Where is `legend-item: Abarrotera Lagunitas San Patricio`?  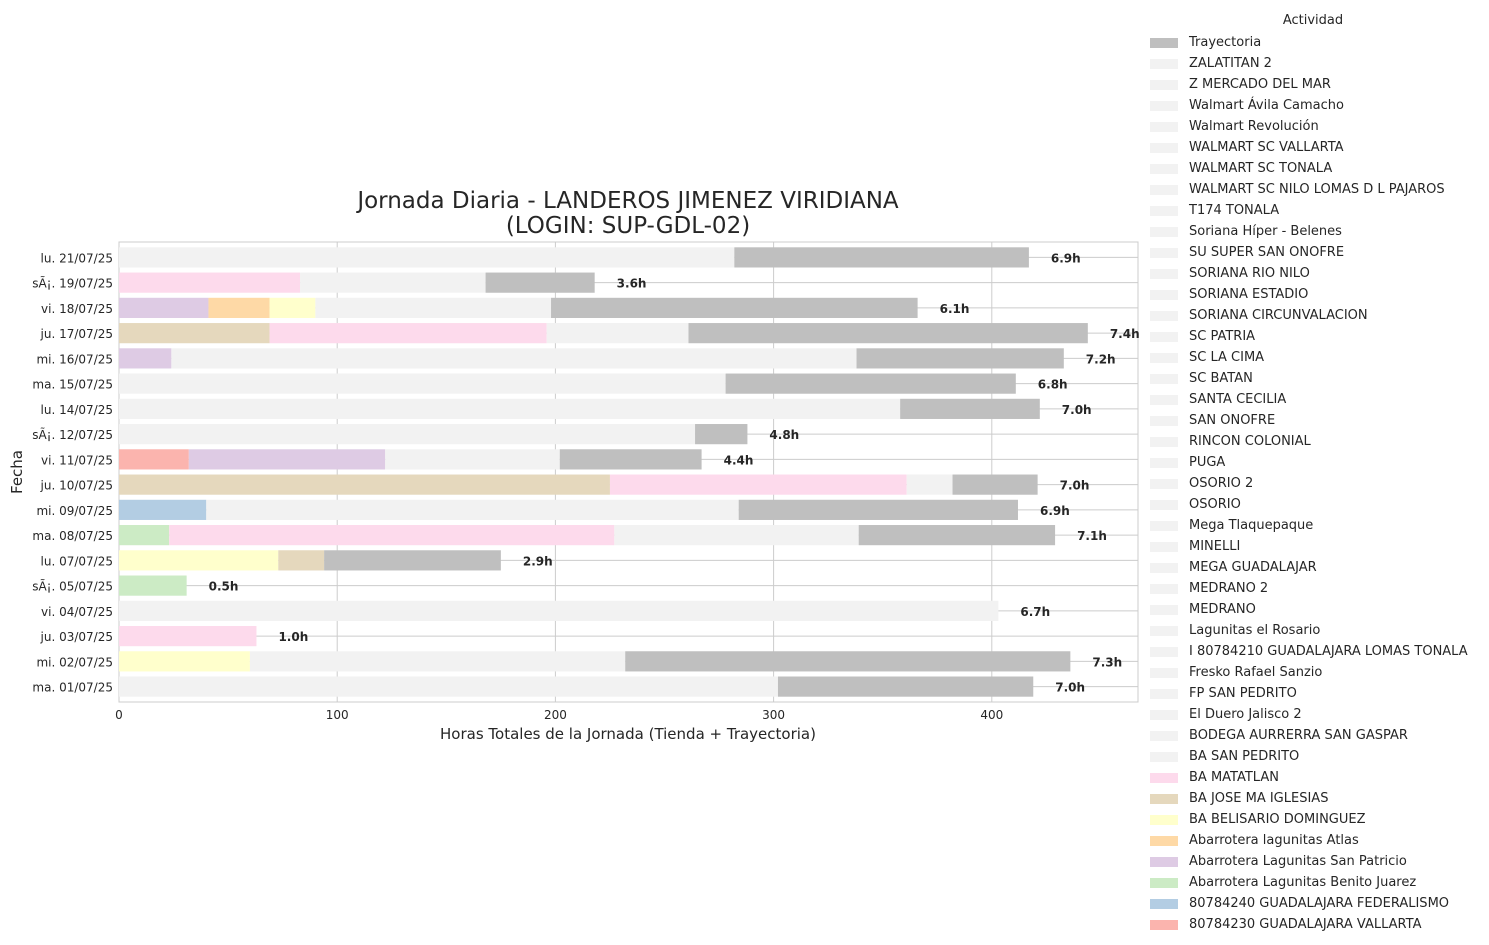 legend-item: Abarrotera Lagunitas San Patricio is located at coordinates (1317, 861).